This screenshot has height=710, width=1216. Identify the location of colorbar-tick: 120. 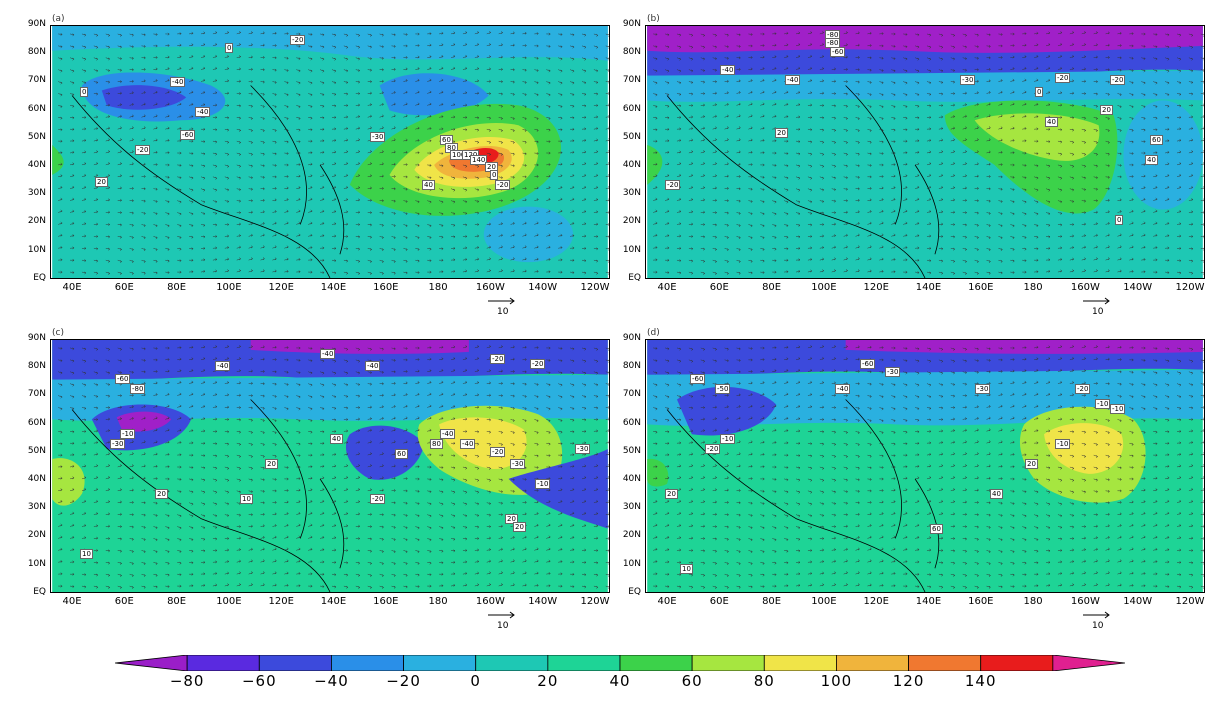
(908, 681).